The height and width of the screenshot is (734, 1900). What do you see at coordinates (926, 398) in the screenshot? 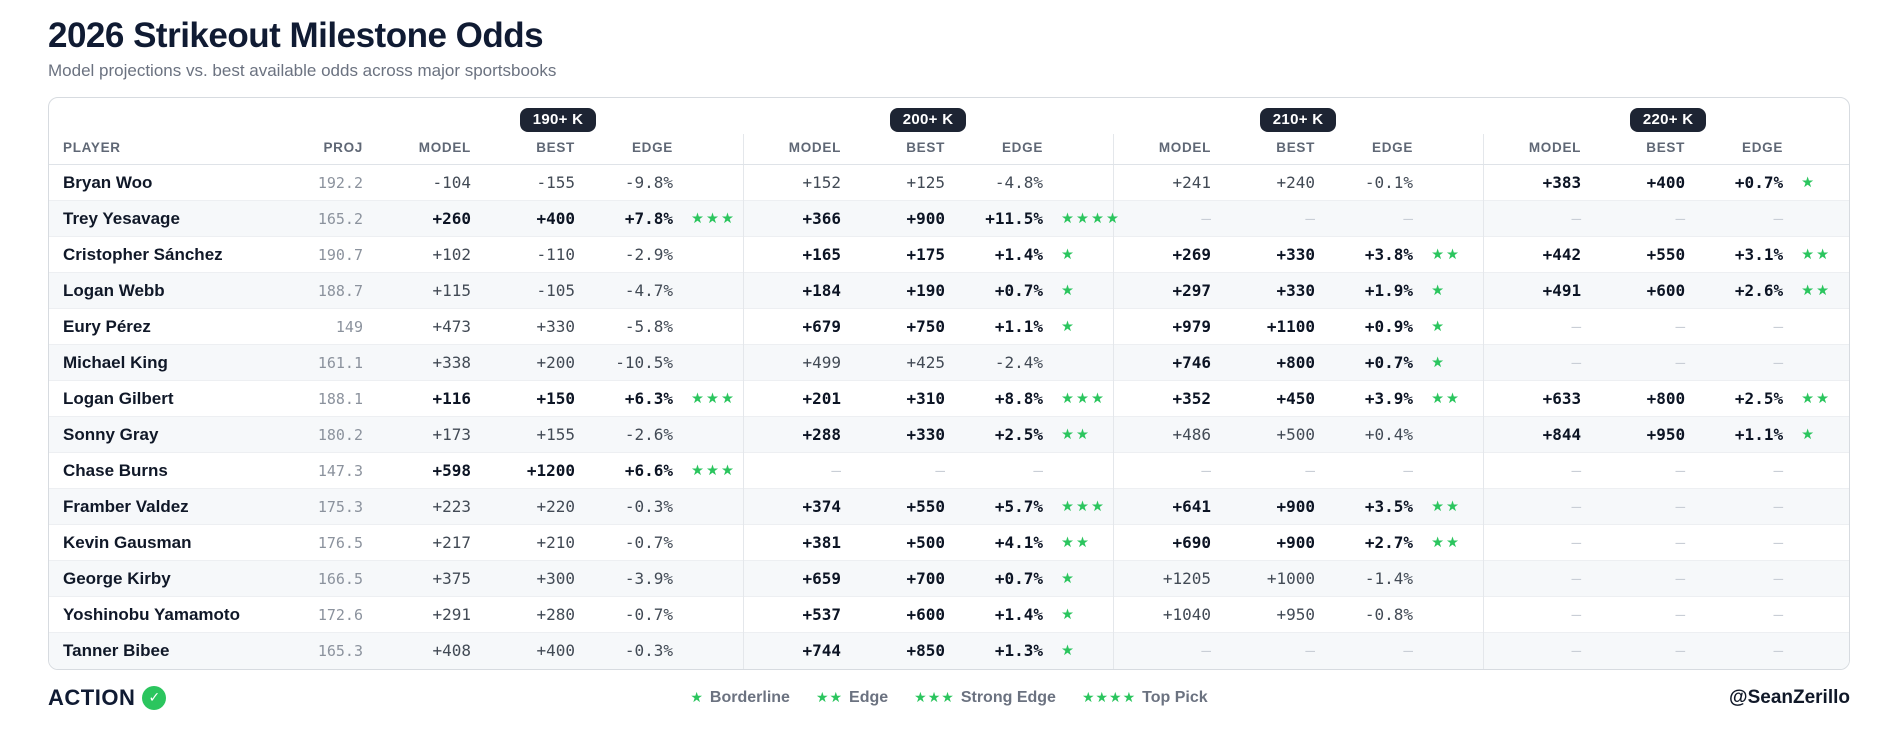
I see `best-odds: +310` at bounding box center [926, 398].